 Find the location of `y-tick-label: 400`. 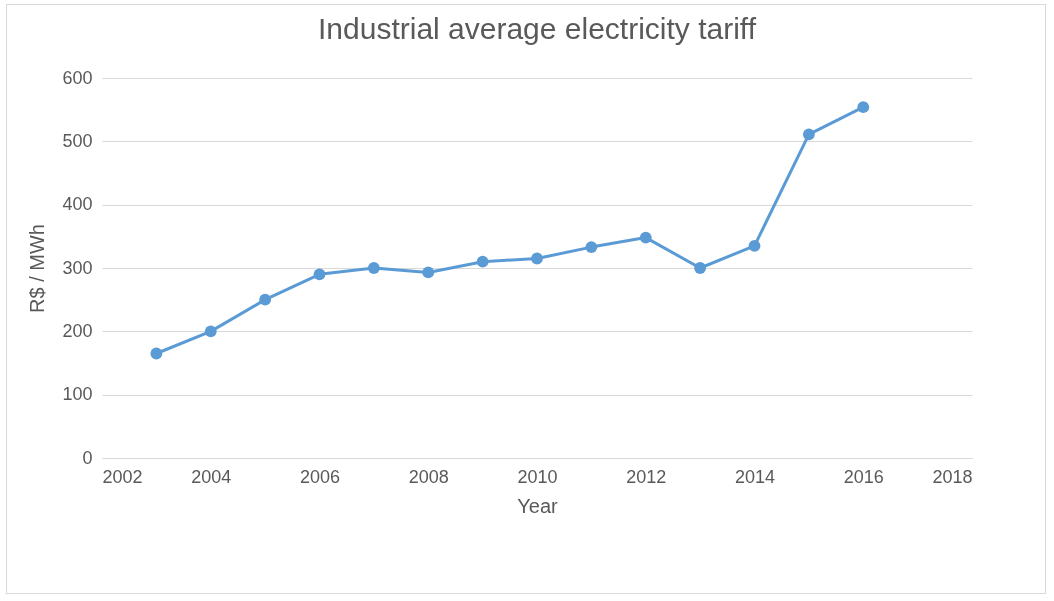

y-tick-label: 400 is located at coordinates (77, 204).